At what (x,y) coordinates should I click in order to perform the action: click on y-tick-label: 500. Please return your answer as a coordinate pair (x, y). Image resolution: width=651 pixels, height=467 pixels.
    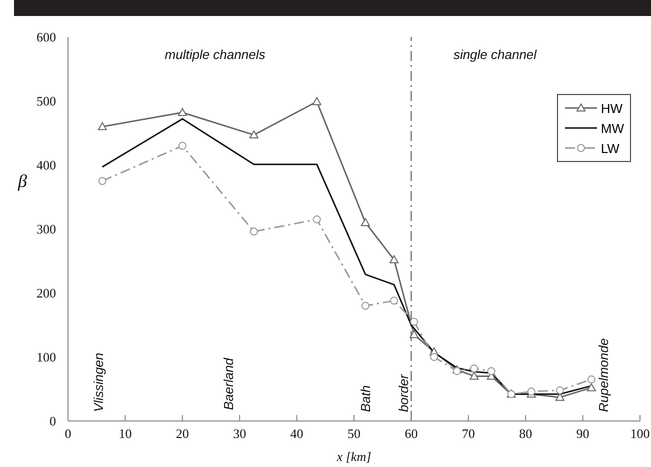
    Looking at the image, I should click on (46, 101).